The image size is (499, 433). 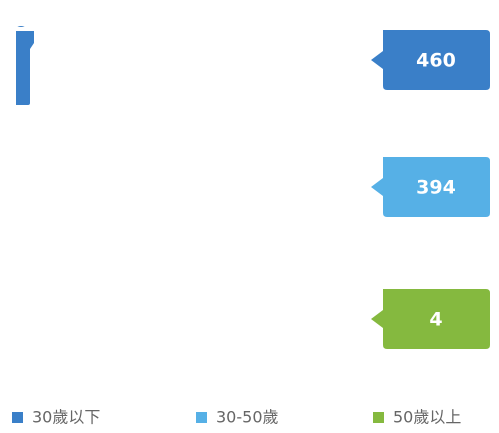 What do you see at coordinates (247, 417) in the screenshot?
I see `legend-label: 30-50歲` at bounding box center [247, 417].